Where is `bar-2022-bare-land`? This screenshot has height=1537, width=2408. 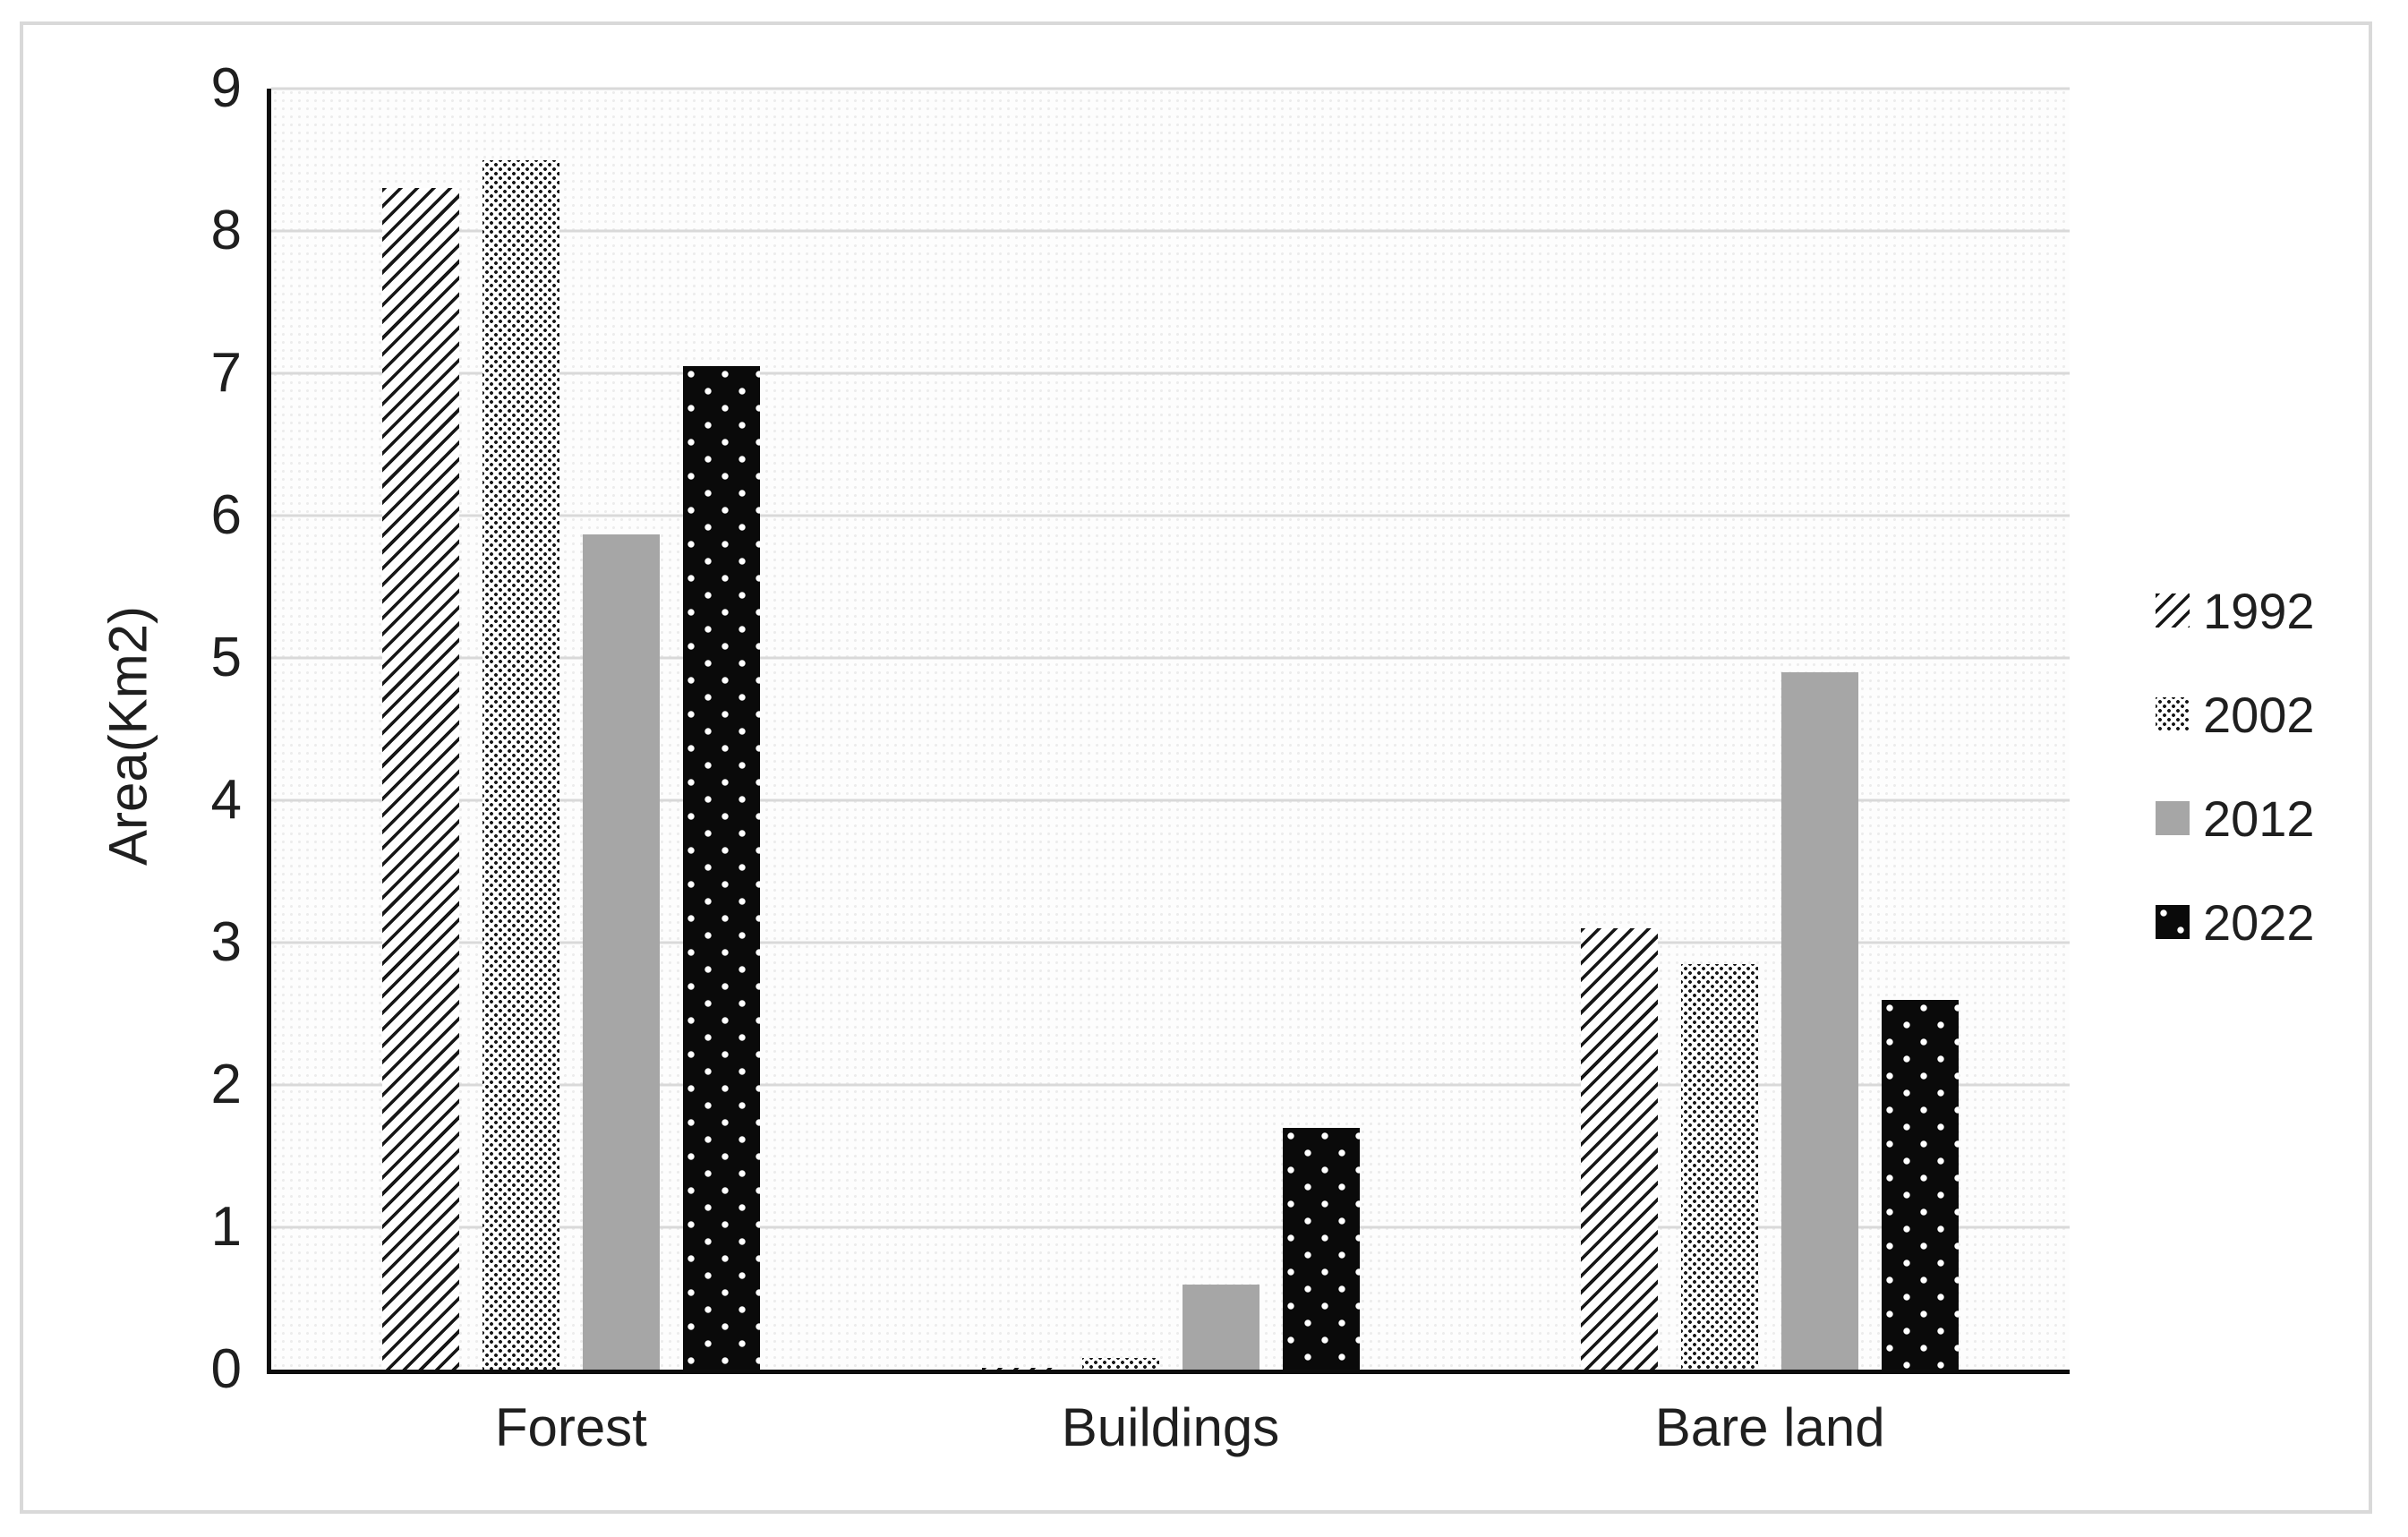
bar-2022-bare-land is located at coordinates (1921, 1184).